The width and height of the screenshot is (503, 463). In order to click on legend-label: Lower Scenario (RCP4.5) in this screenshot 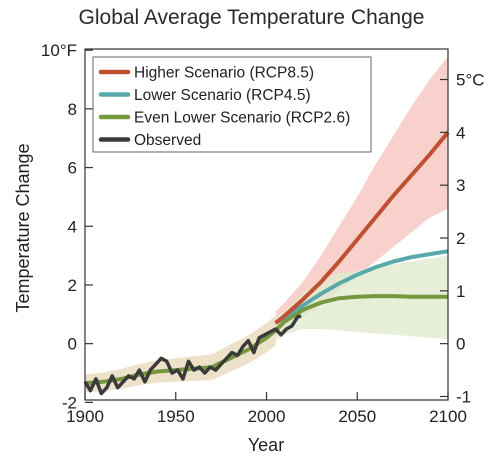, I will do `click(222, 95)`.